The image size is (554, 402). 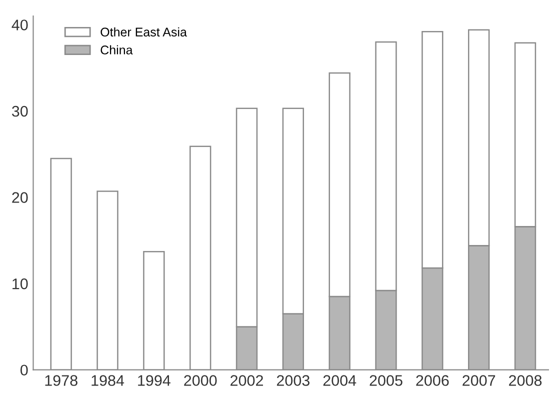 What do you see at coordinates (200, 380) in the screenshot?
I see `x-tick-label: 2000` at bounding box center [200, 380].